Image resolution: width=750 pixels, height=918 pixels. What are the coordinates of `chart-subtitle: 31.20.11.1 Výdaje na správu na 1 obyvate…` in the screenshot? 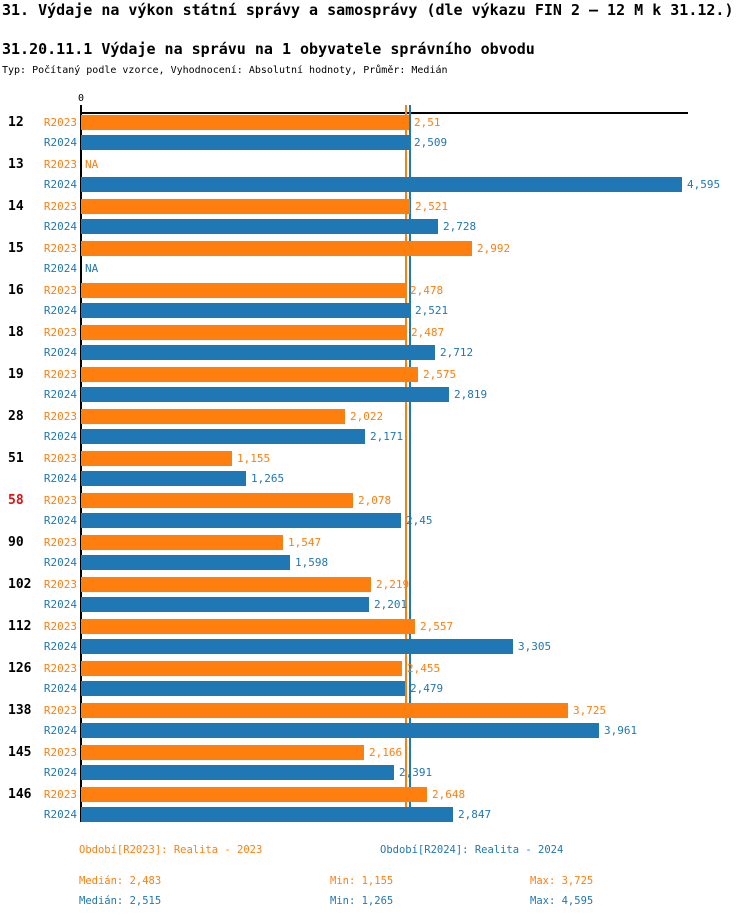 It's located at (268, 49).